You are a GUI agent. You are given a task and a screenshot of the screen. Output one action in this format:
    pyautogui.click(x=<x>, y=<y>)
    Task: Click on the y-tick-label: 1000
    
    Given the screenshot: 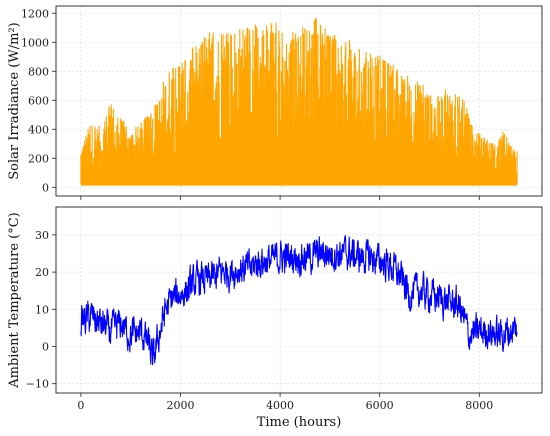 What is the action you would take?
    pyautogui.click(x=35, y=42)
    